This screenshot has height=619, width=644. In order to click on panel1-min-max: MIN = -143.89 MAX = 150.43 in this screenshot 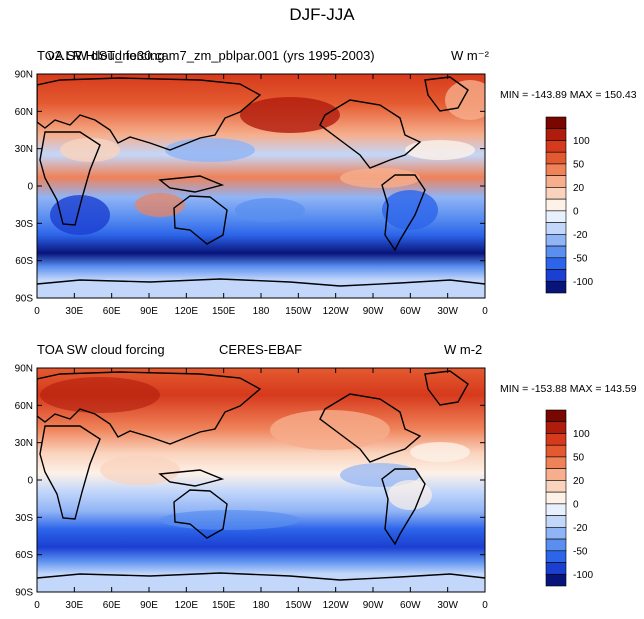, I will do `click(568, 95)`.